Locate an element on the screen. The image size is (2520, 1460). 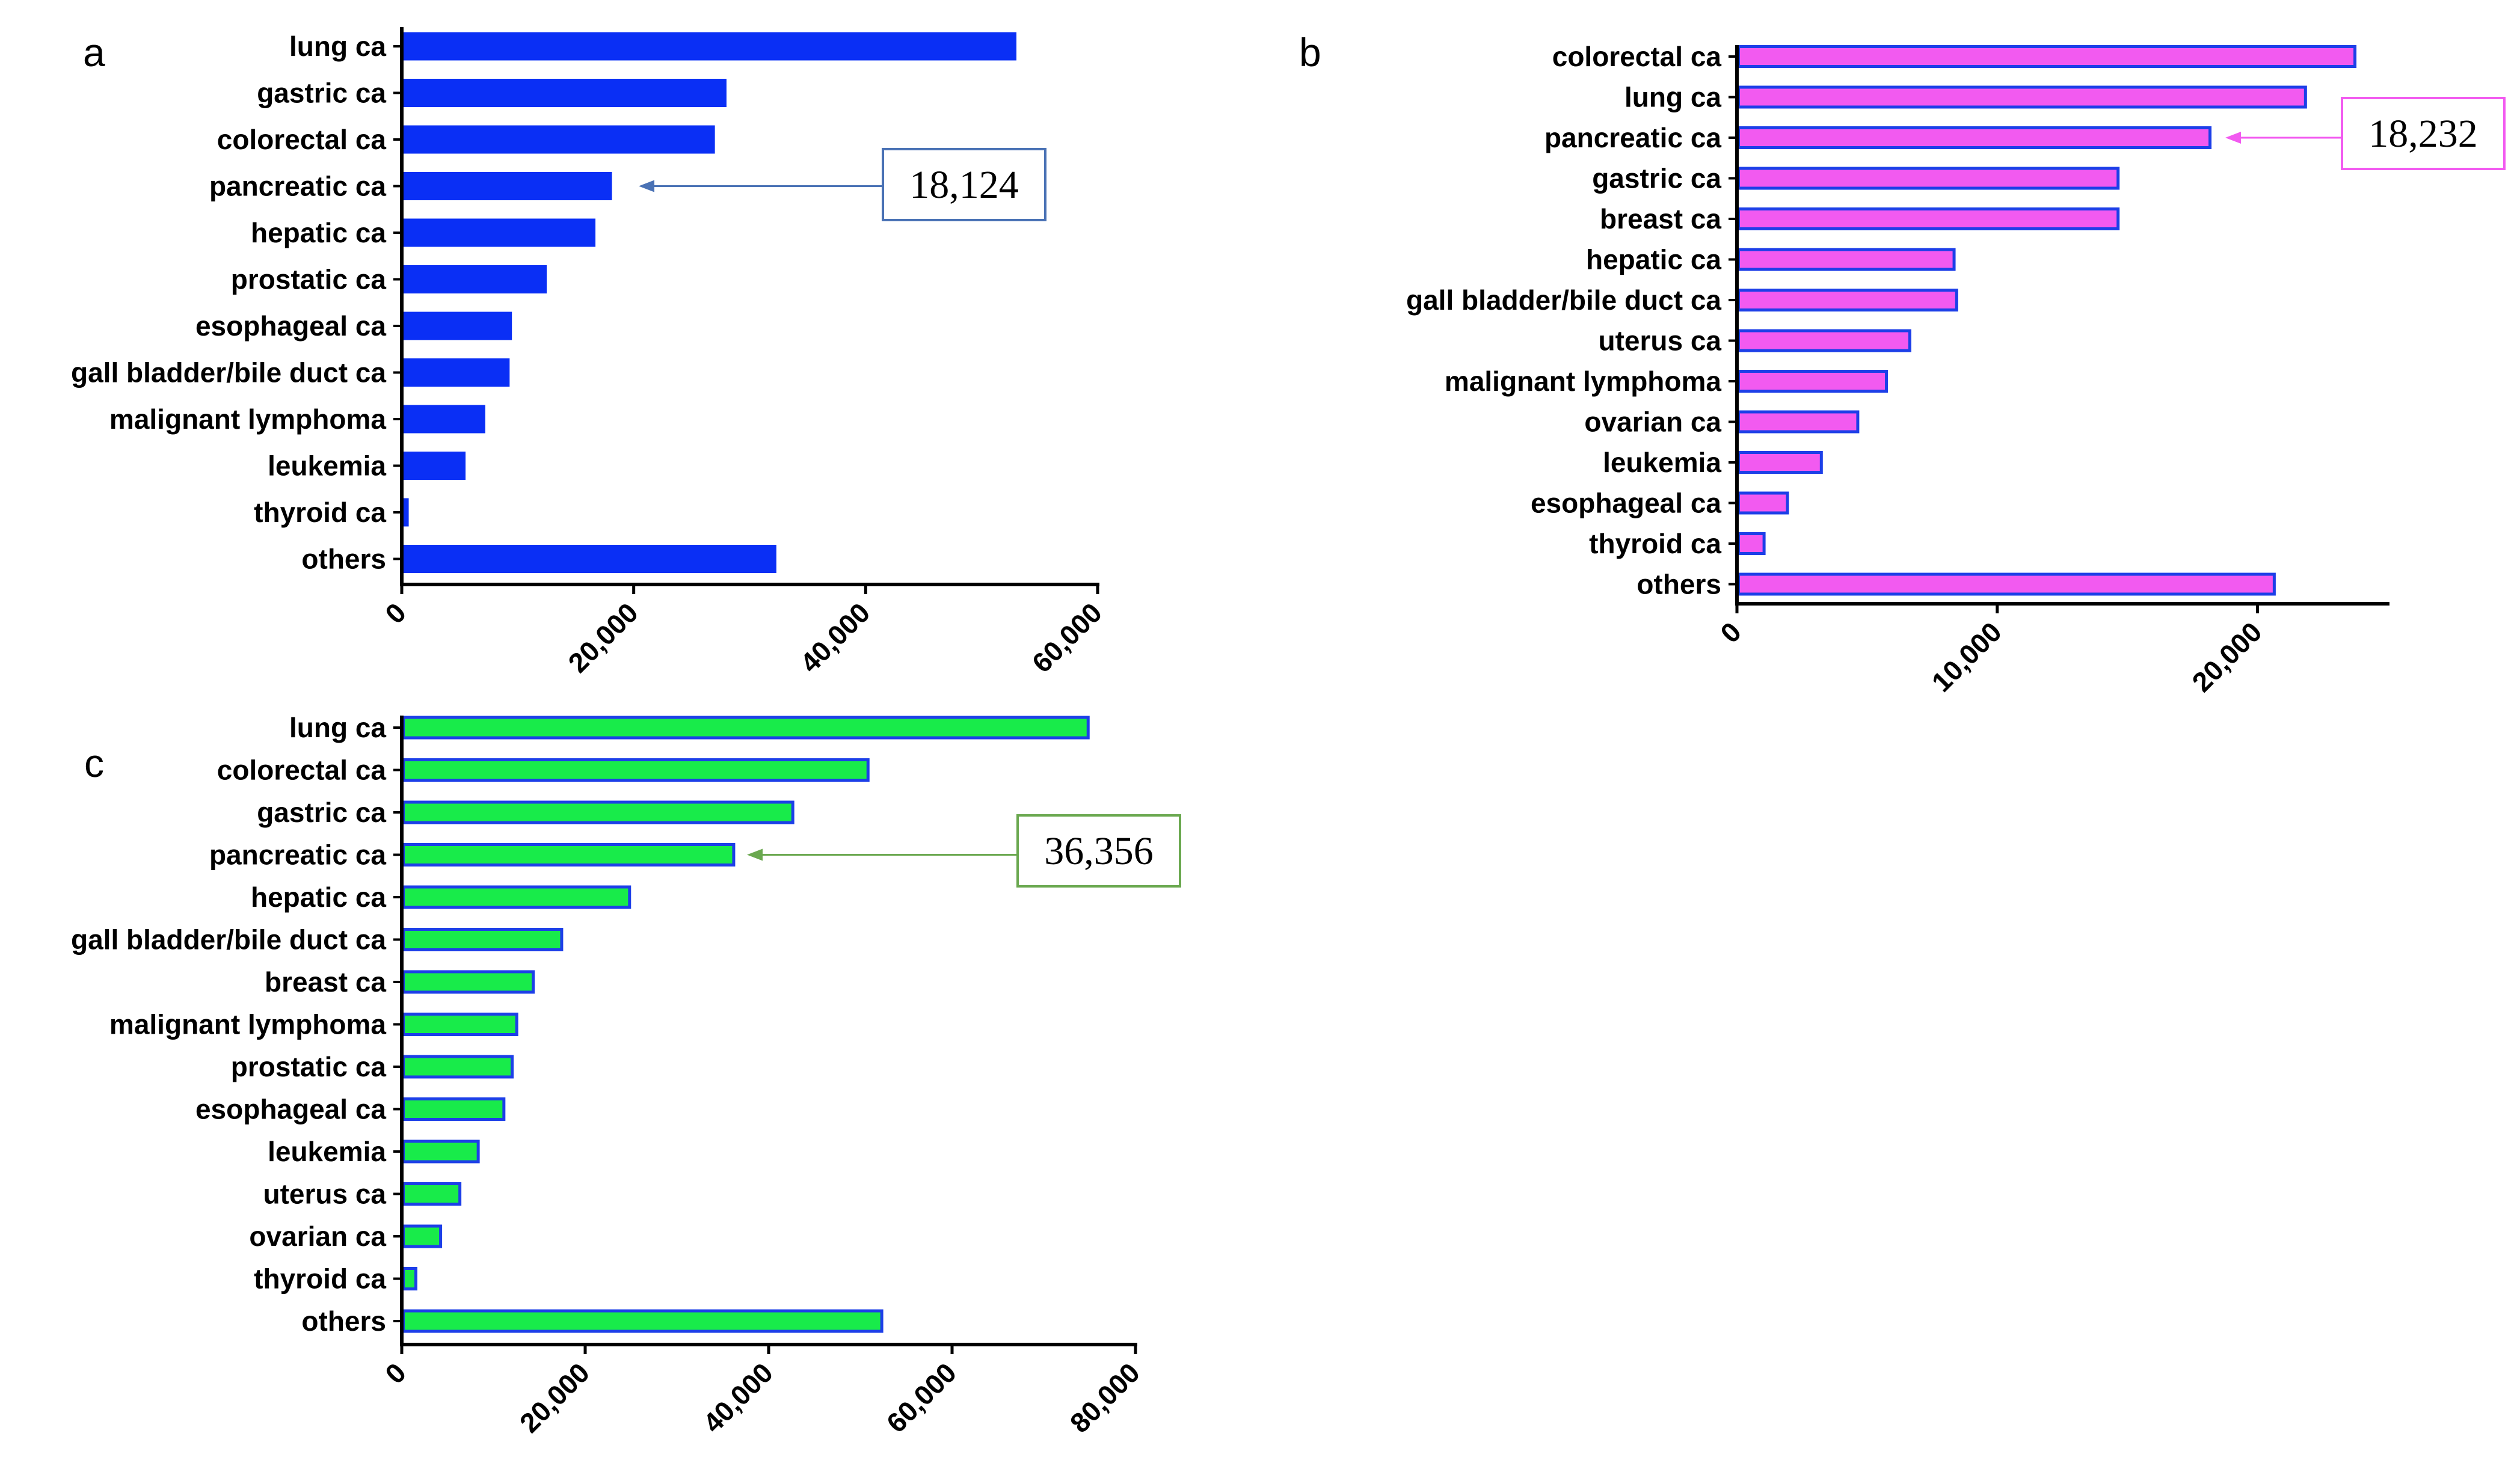
x-tick-label: 0 is located at coordinates (396, 1374).